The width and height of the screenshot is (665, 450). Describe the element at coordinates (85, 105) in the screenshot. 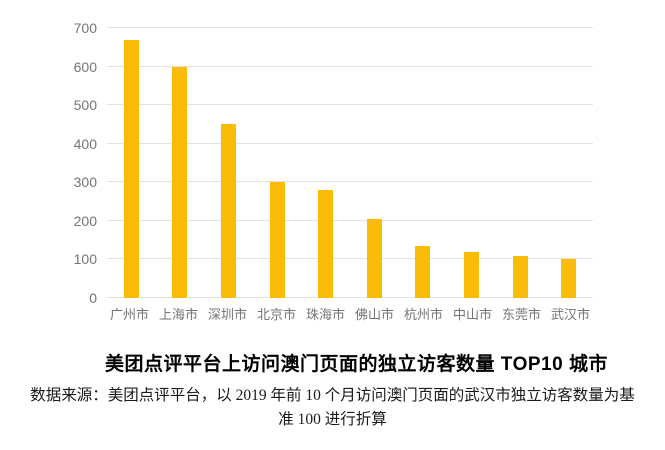

I see `y-tick-label: 500` at that location.